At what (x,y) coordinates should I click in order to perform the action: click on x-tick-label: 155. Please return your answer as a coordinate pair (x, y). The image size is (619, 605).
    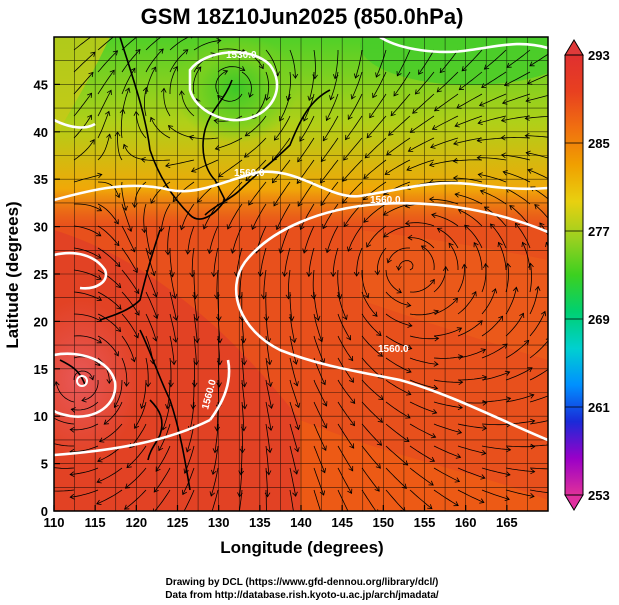
    Looking at the image, I should click on (425, 522).